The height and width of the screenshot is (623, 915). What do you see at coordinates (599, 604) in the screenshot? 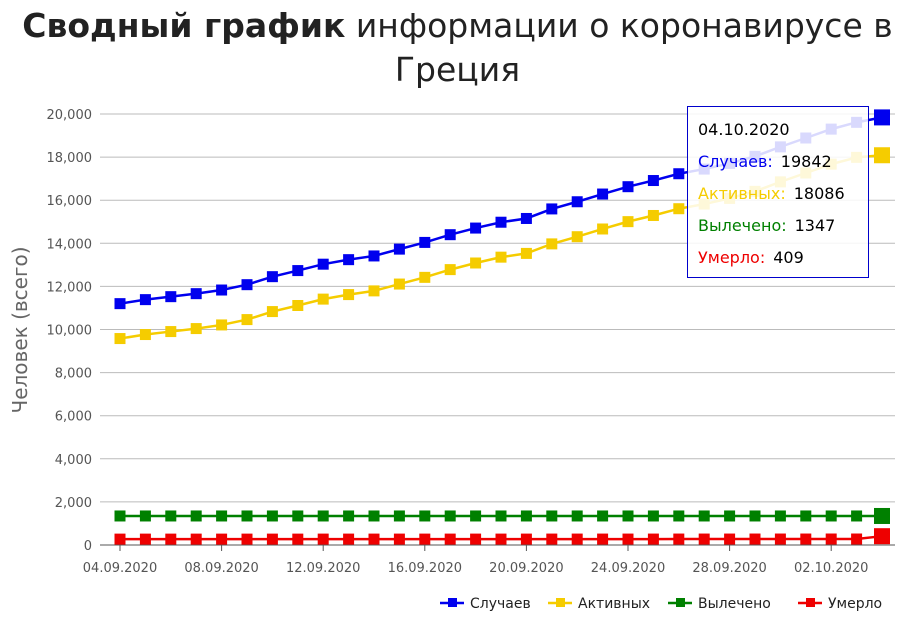
I see `legend-item-active: Активных` at bounding box center [599, 604].